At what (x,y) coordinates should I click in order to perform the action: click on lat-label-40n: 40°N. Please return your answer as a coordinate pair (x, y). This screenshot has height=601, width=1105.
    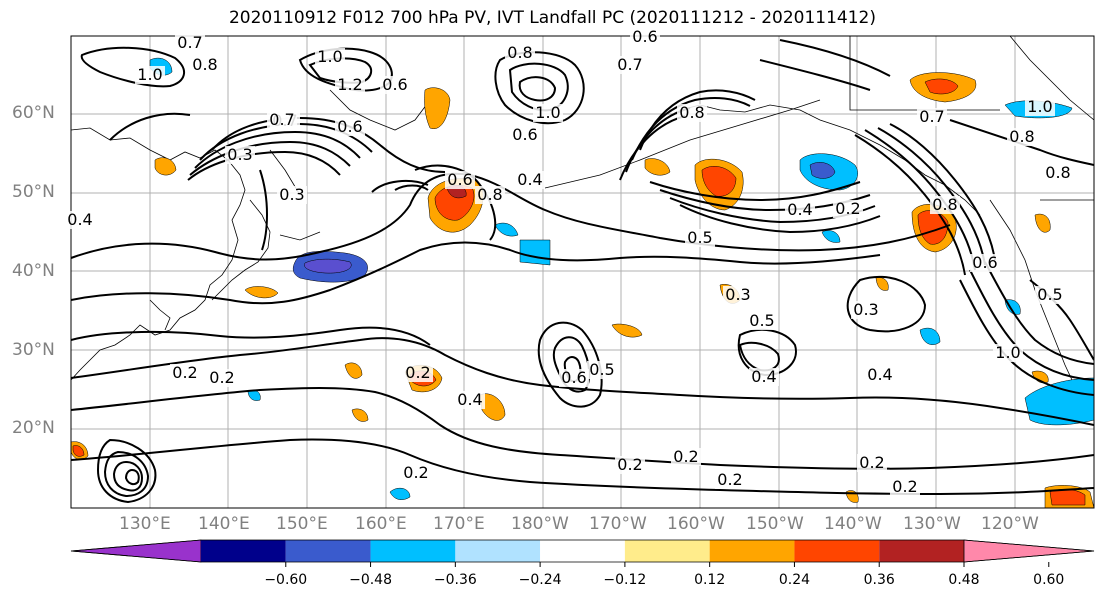
    Looking at the image, I should click on (33, 271).